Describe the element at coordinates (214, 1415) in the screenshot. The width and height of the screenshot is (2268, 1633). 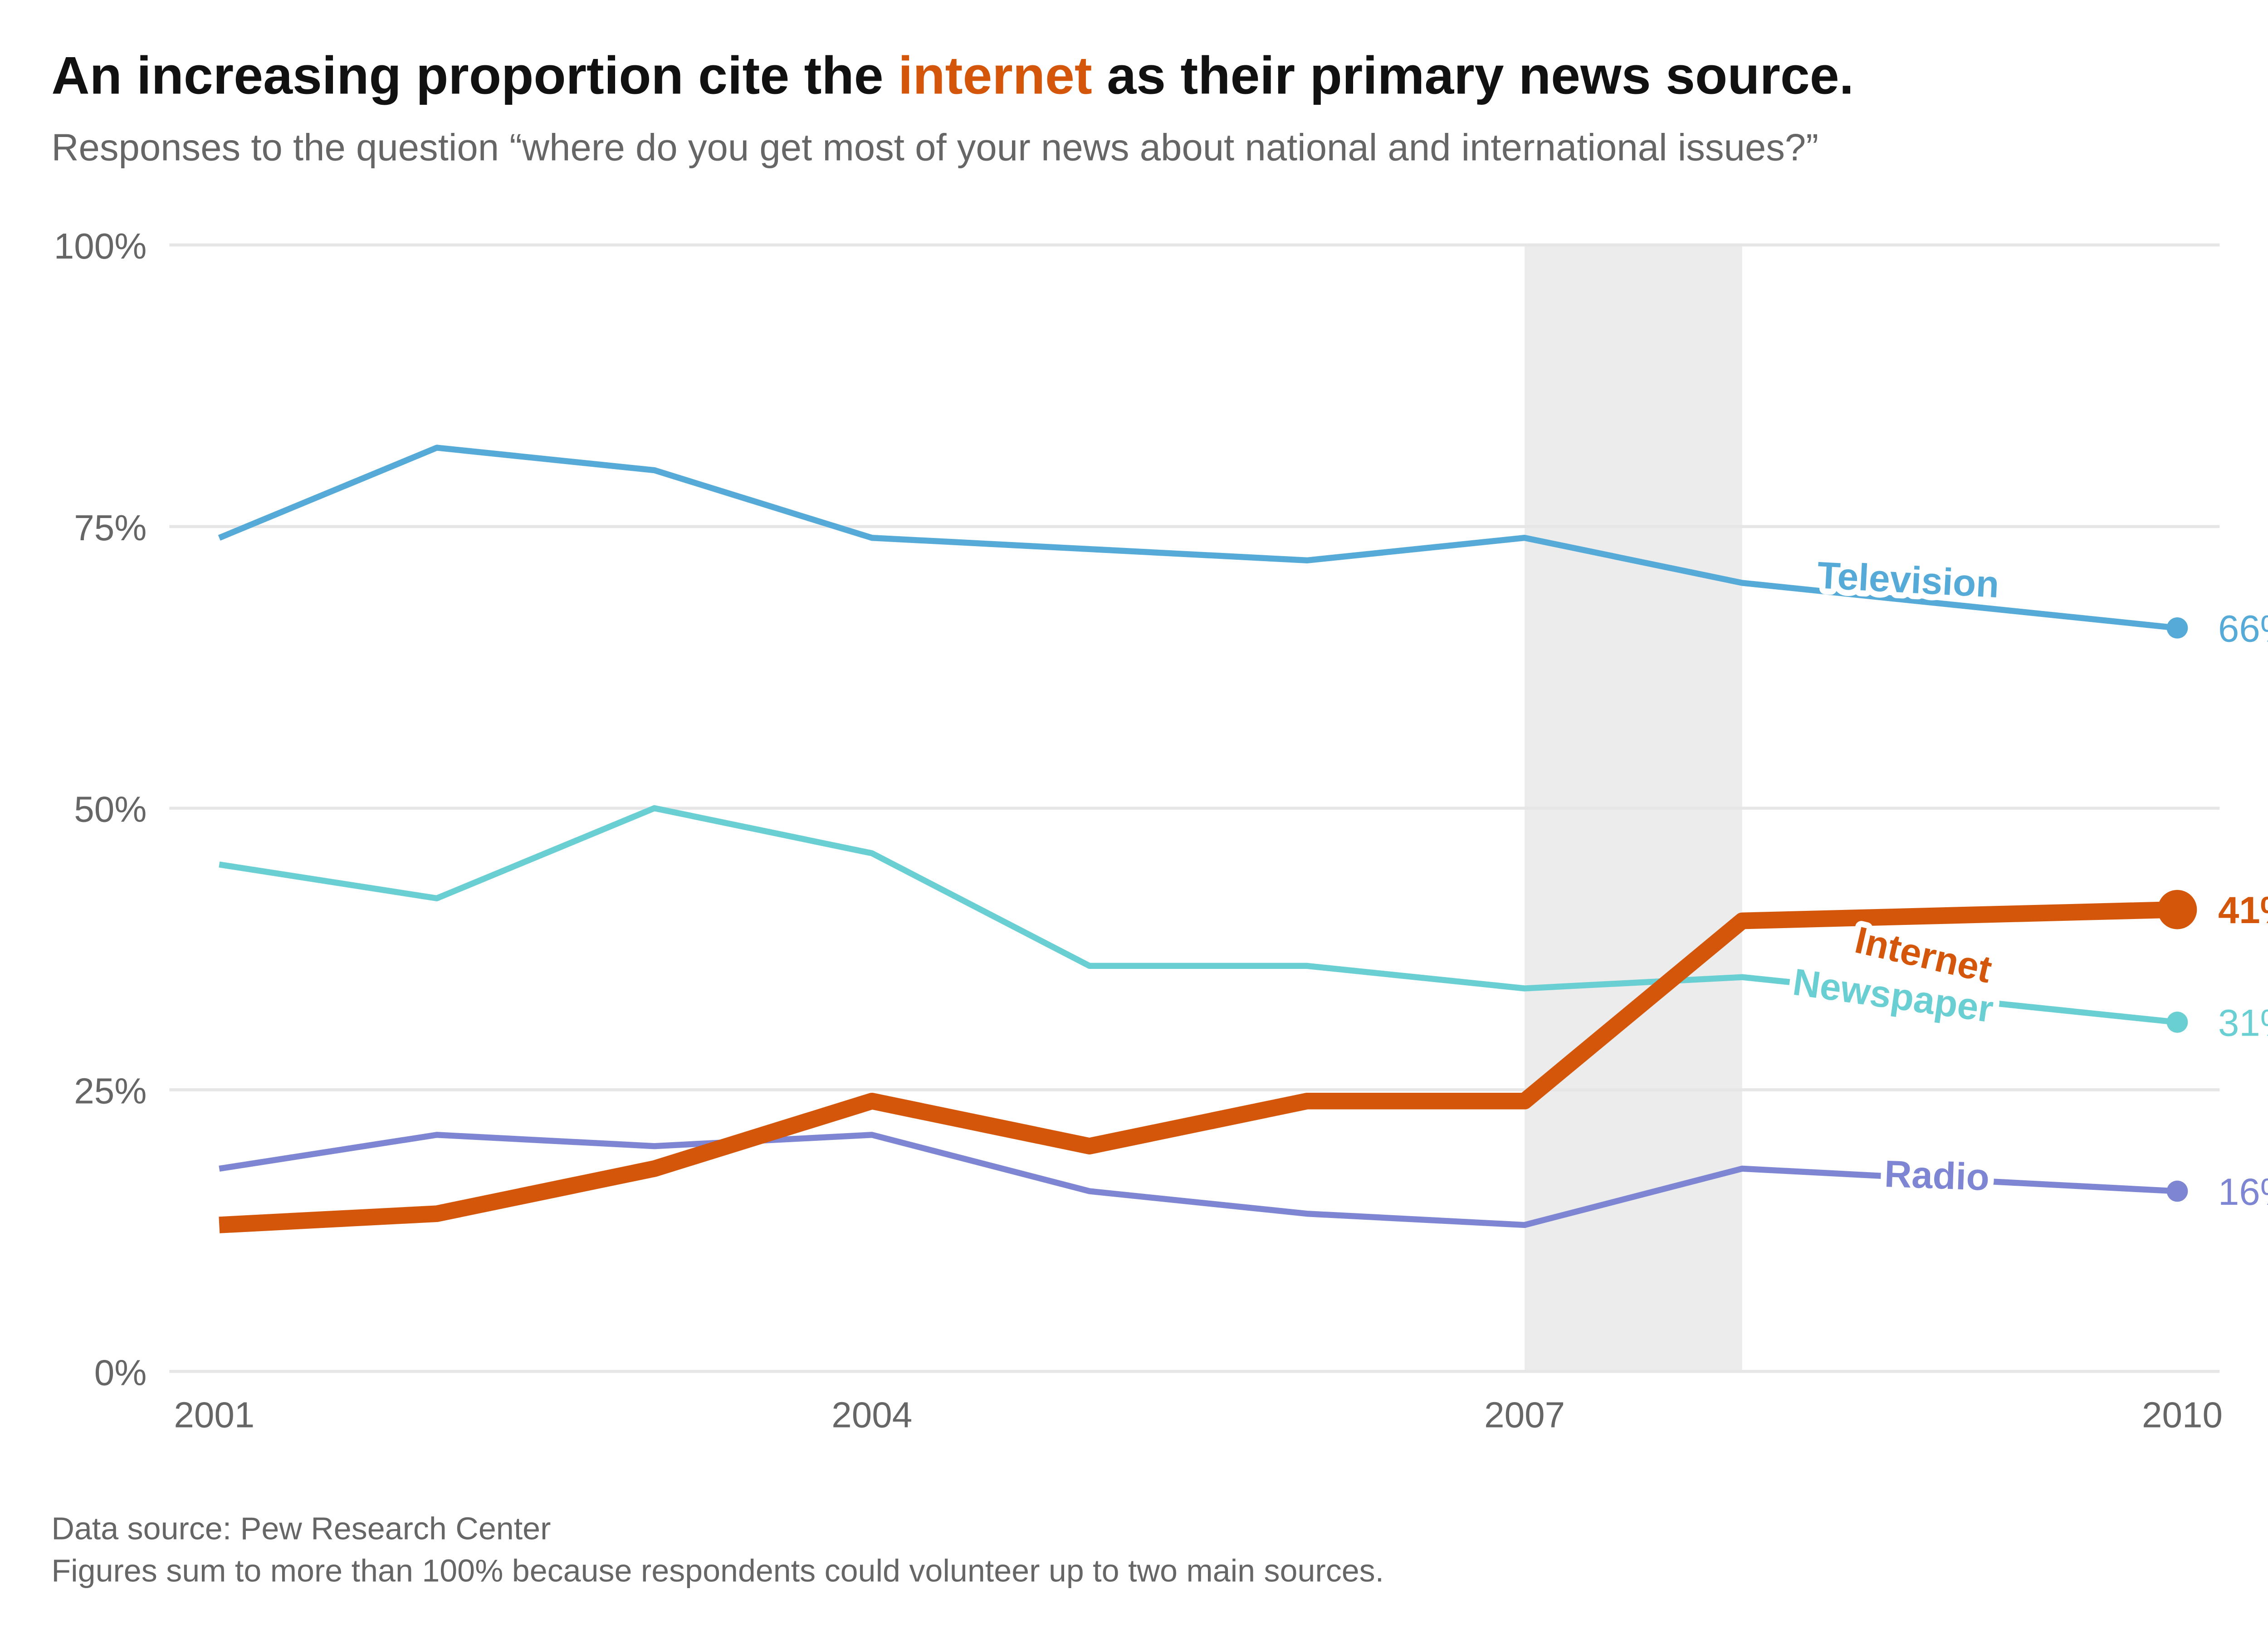
I see `x-tick-label: 2001` at that location.